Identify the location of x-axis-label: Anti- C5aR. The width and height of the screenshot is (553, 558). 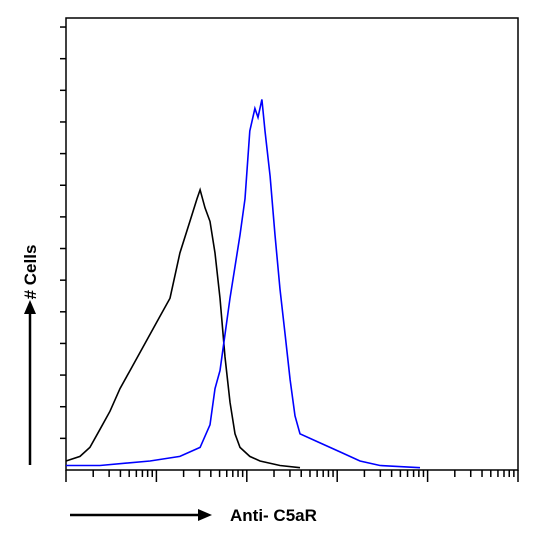
(273, 515).